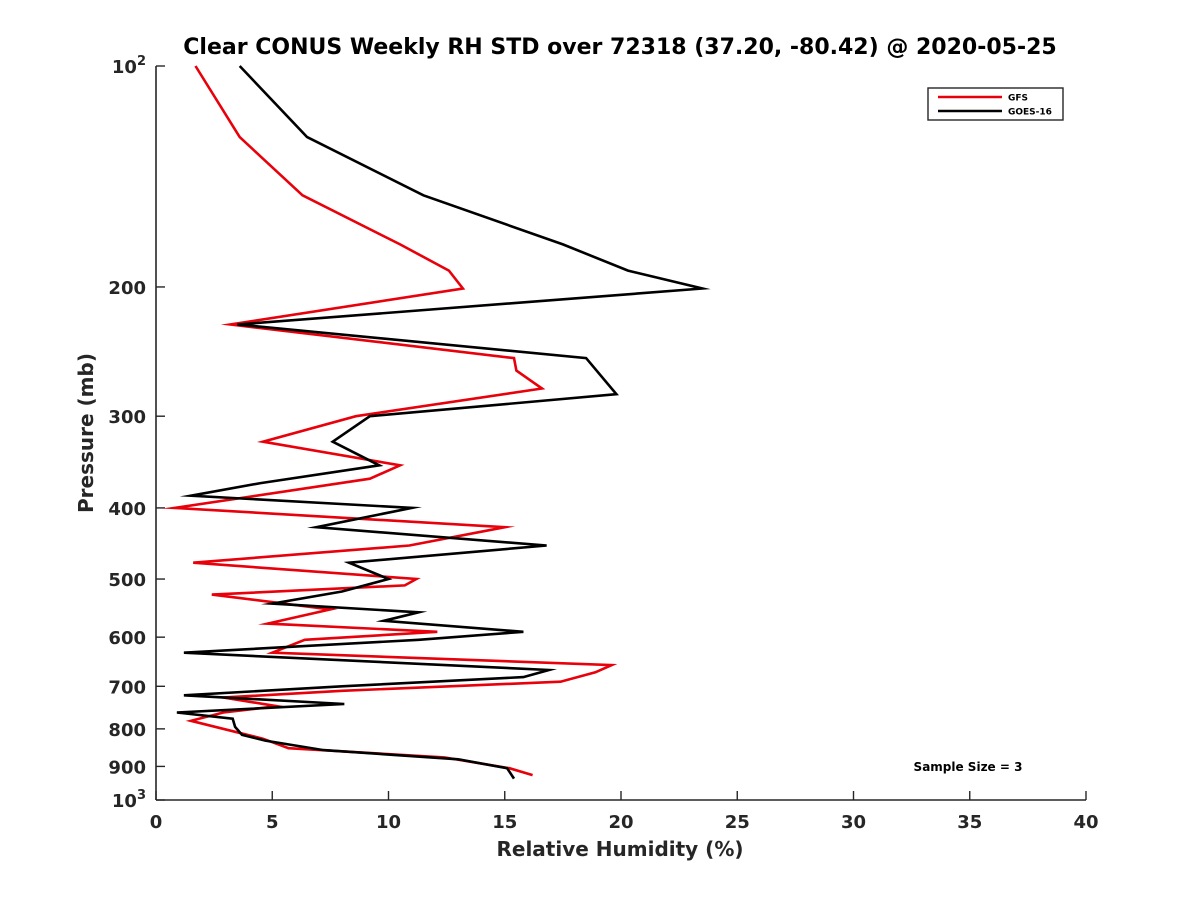 Image resolution: width=1200 pixels, height=900 pixels. I want to click on legend-label-goes-16: GOES-16, so click(1030, 113).